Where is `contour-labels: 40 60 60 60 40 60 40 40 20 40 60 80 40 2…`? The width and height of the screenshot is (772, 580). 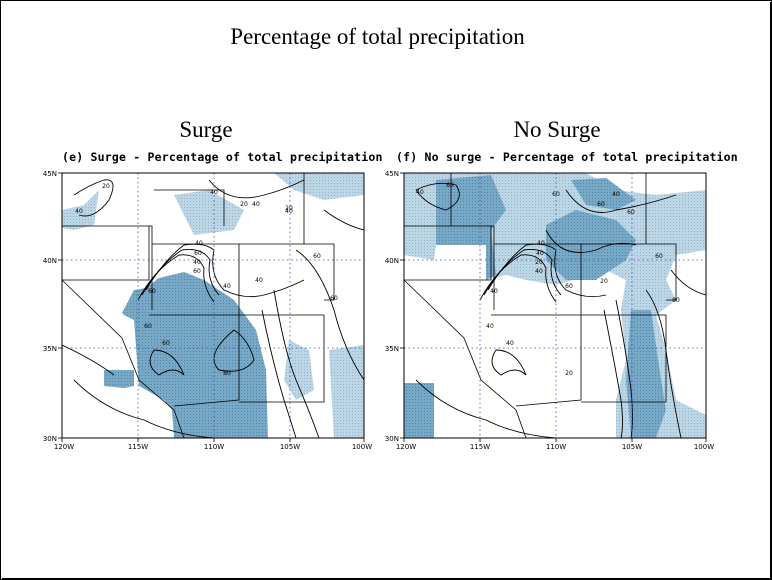 contour-labels: 40 60 60 60 40 60 40 40 20 40 60 80 40 2… is located at coordinates (548, 279).